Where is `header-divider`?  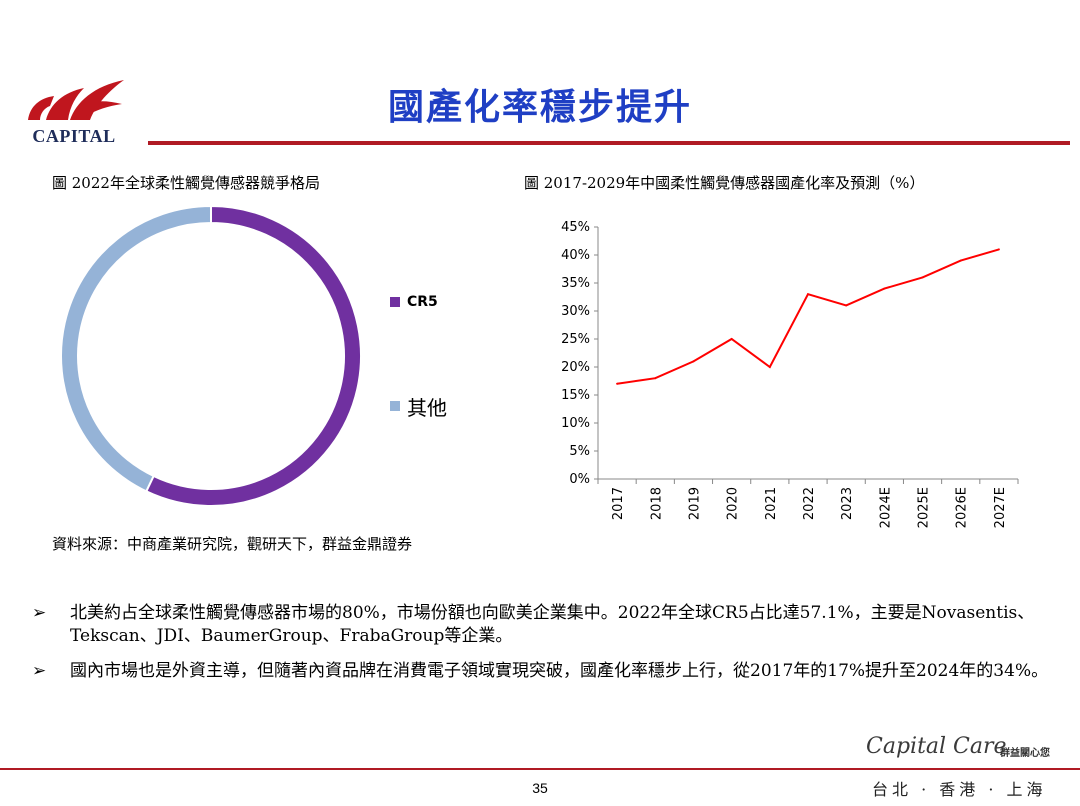 header-divider is located at coordinates (609, 143).